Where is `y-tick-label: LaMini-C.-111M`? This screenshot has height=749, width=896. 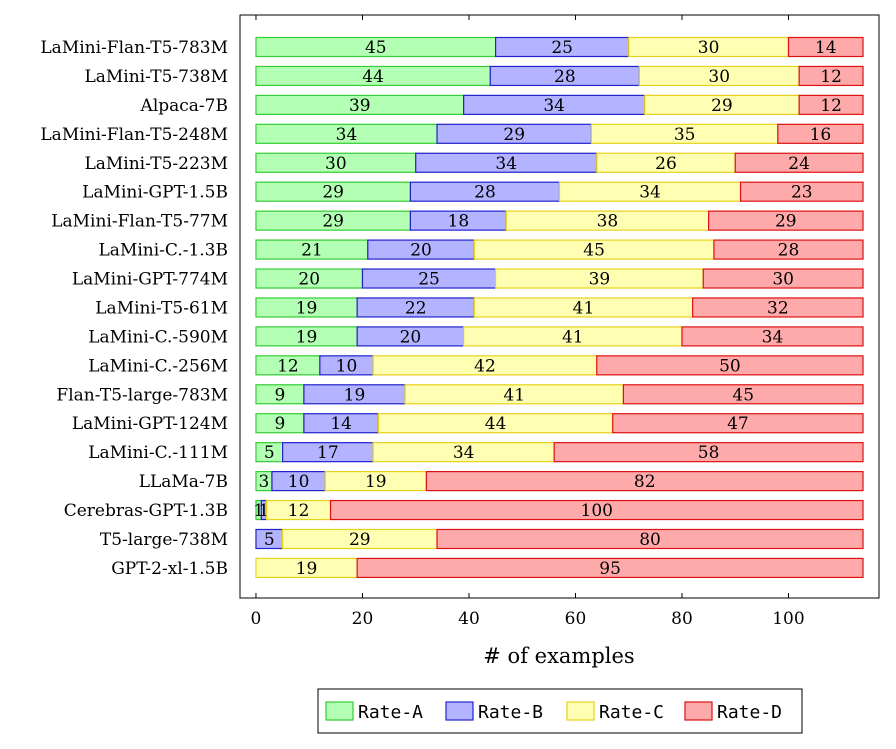 y-tick-label: LaMini-C.-111M is located at coordinates (158, 453).